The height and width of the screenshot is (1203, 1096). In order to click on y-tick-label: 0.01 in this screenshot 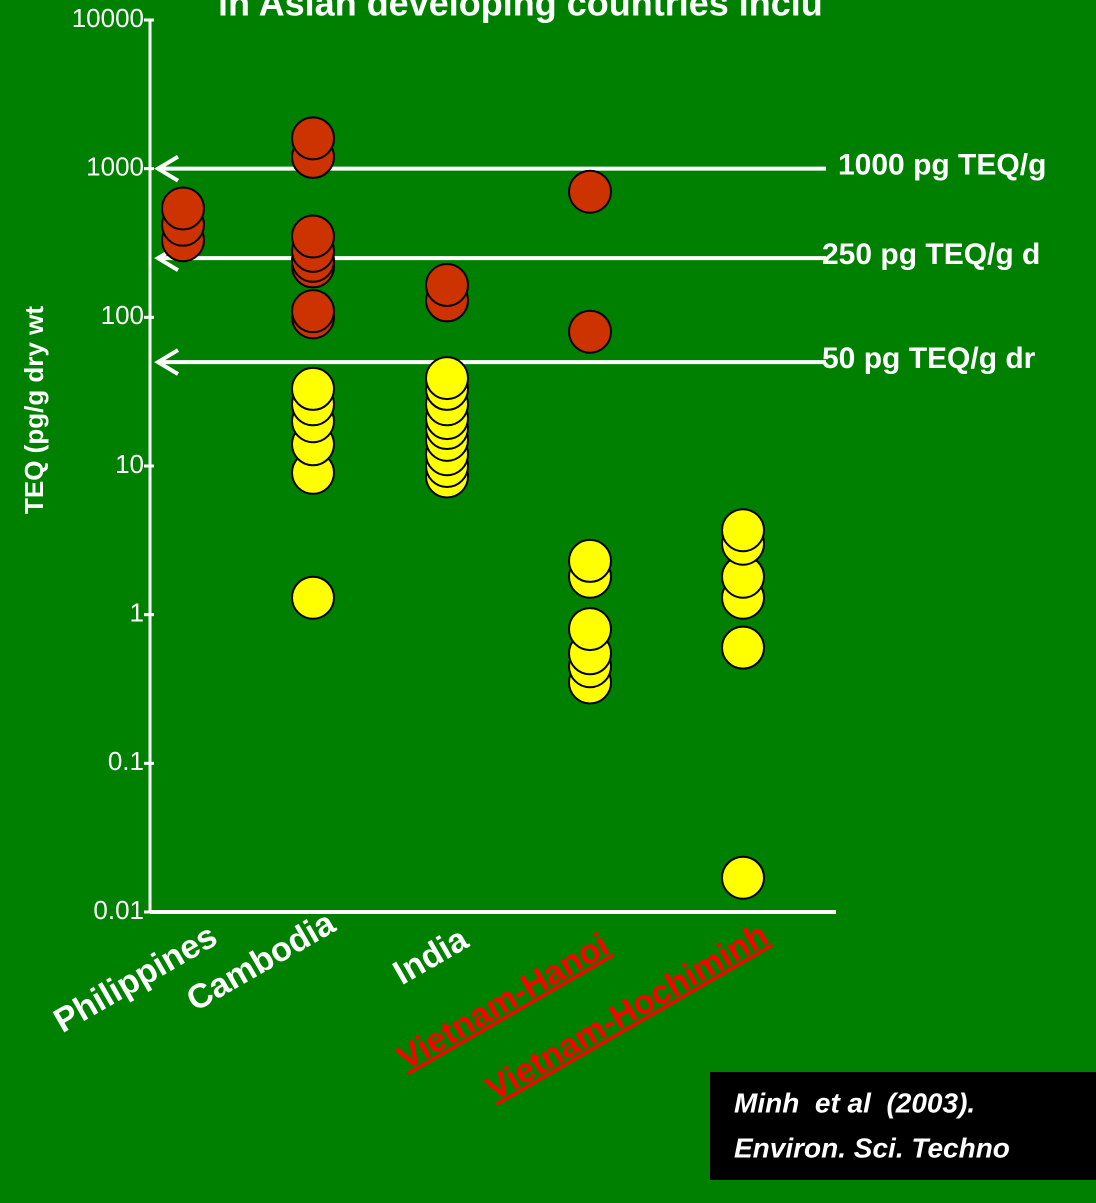, I will do `click(118, 910)`.